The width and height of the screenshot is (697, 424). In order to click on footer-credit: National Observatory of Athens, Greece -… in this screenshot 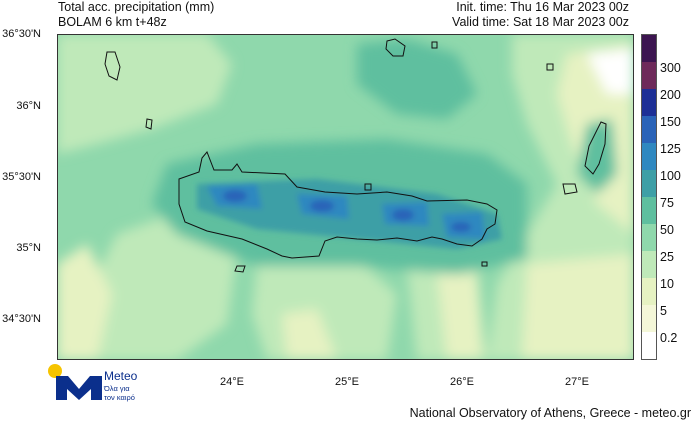, I will do `click(550, 413)`.